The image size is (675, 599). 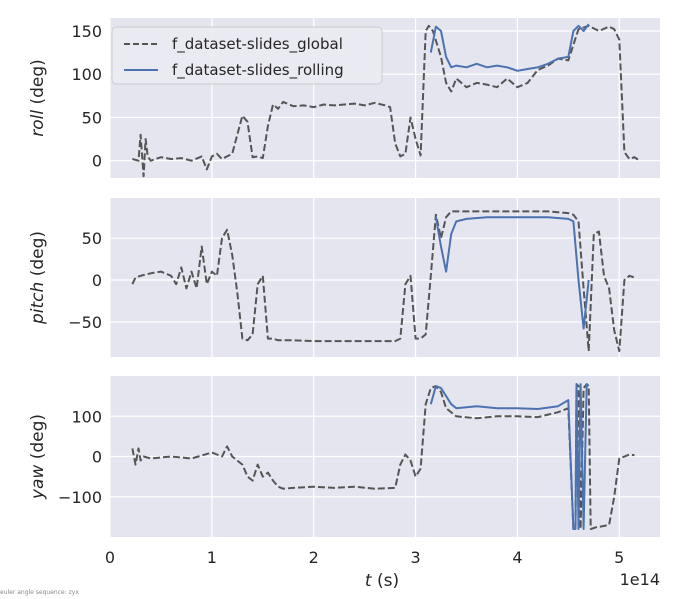 I want to click on x-tick-label: 5, so click(x=619, y=557).